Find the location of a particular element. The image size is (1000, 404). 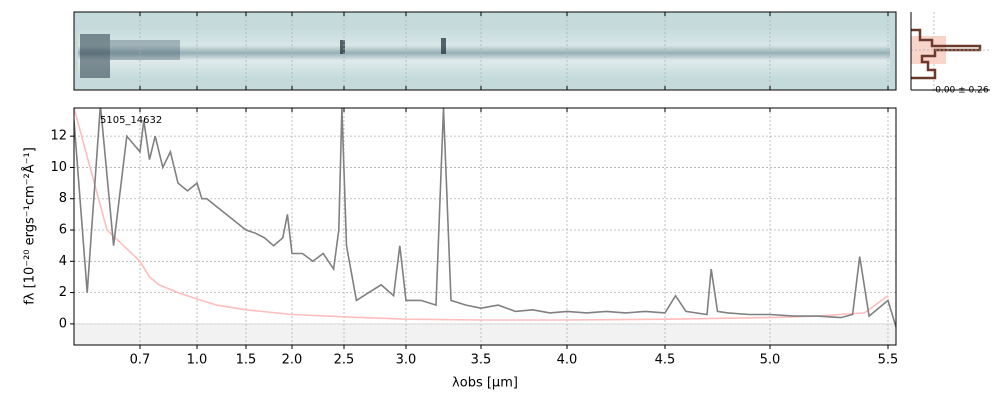

profile-panel: -0.00 ± 0.26 is located at coordinates (950, 54).